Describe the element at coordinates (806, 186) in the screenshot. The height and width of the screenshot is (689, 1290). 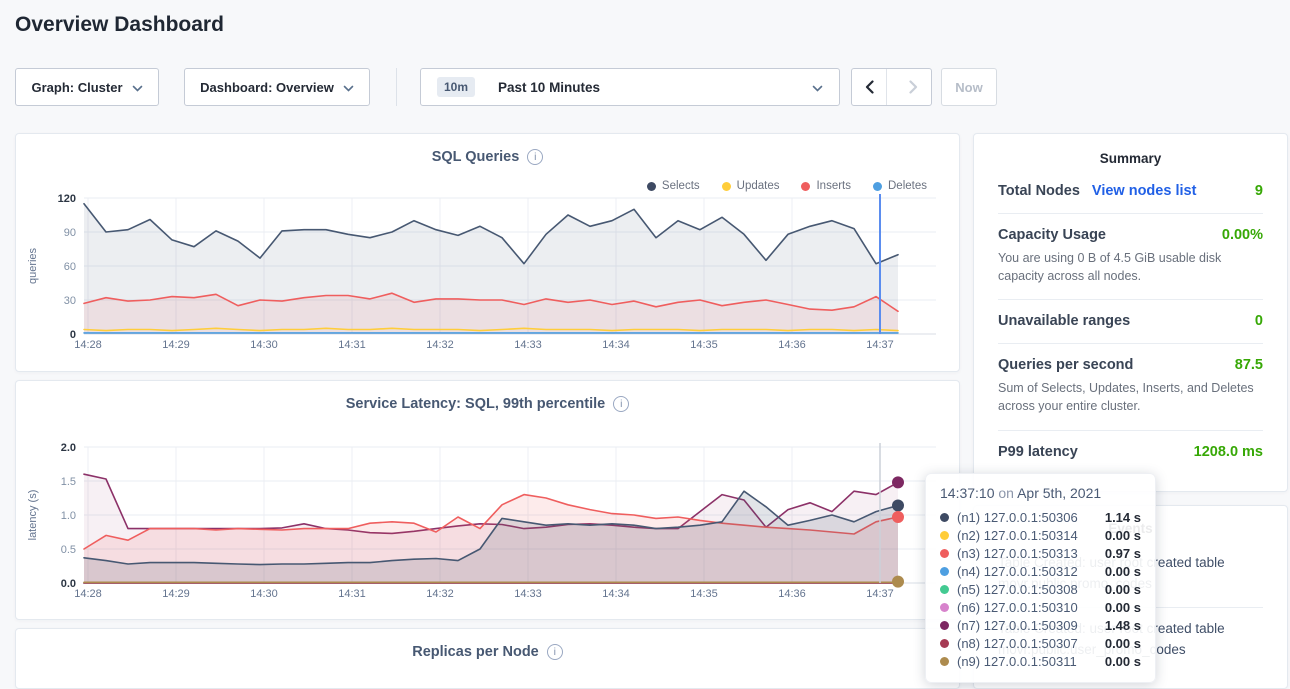
I see `legend-dot-icon` at that location.